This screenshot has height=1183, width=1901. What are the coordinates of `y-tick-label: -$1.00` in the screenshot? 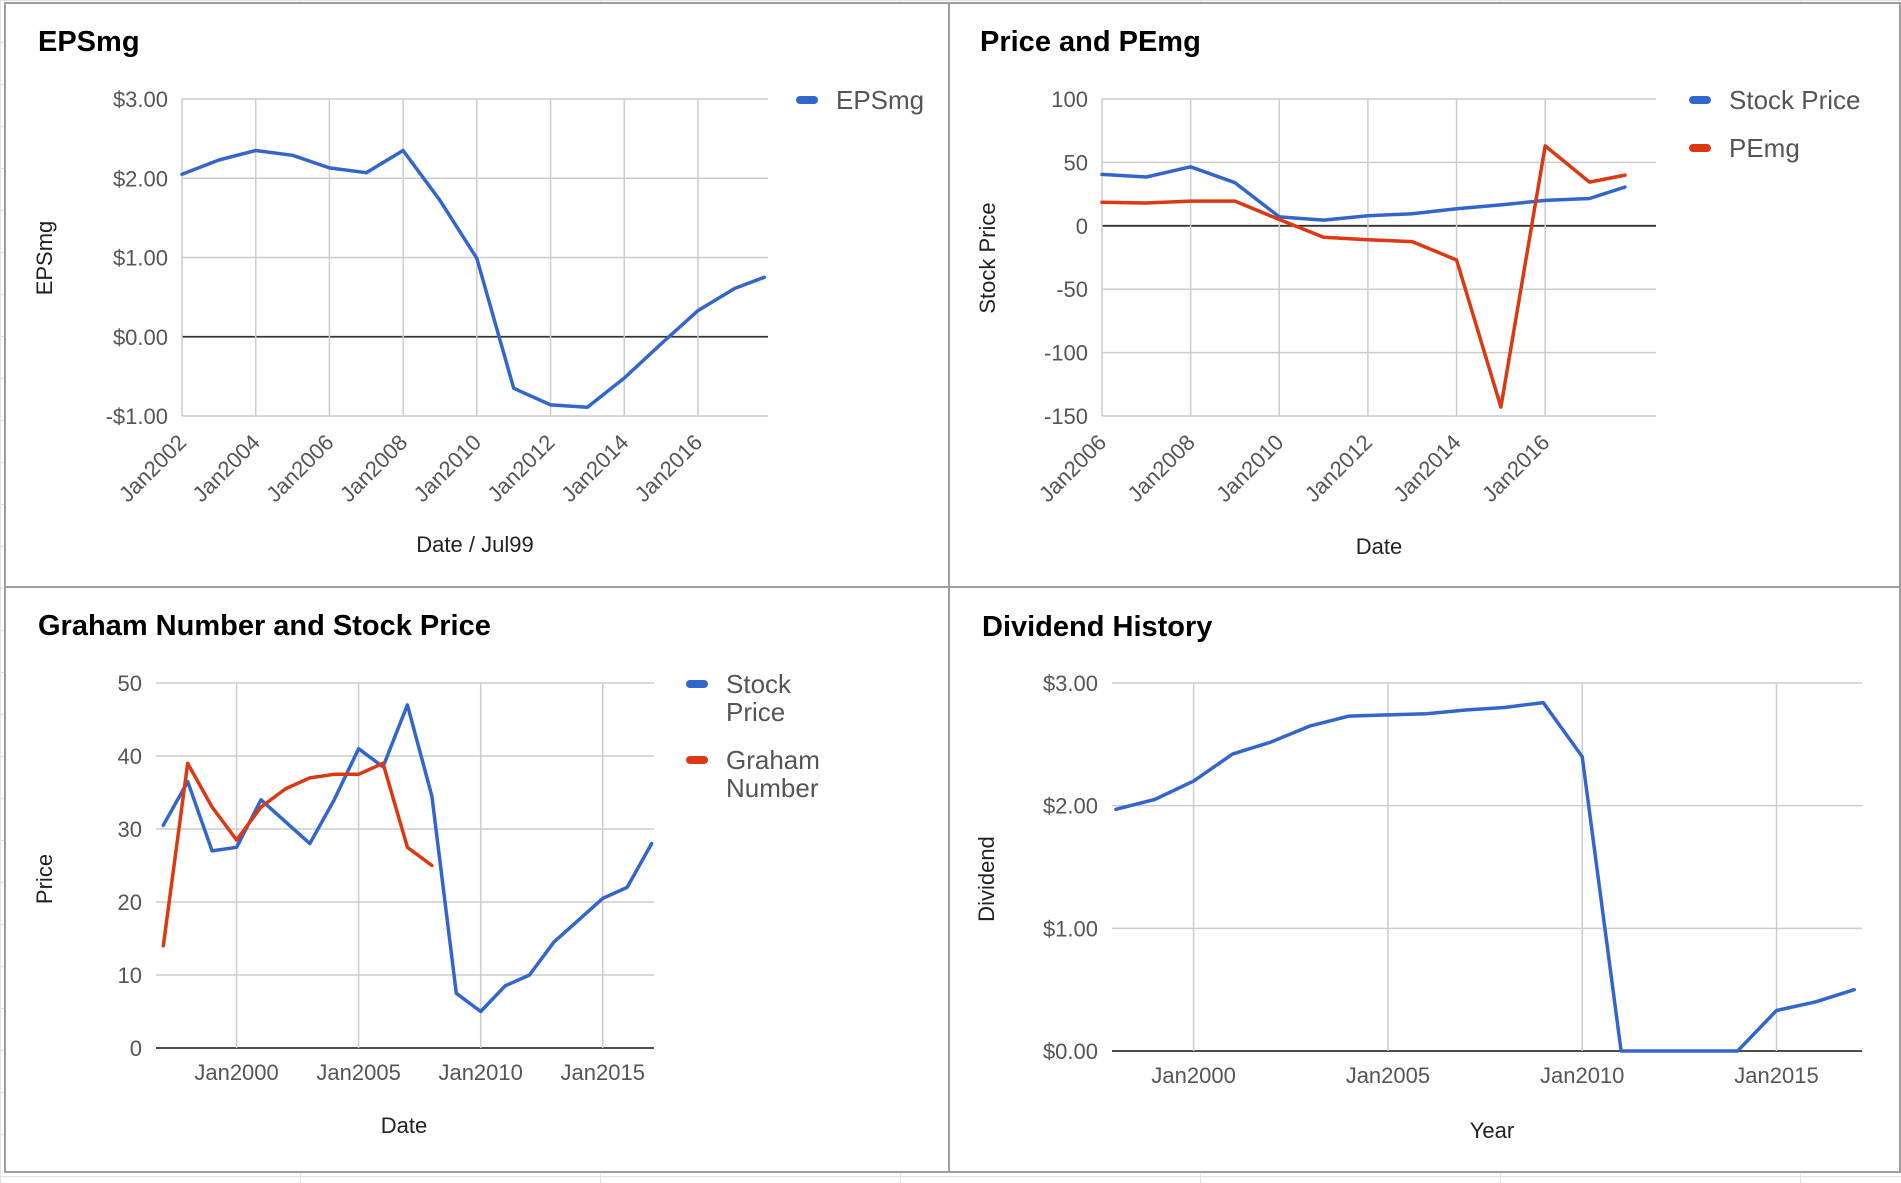 It's located at (137, 416).